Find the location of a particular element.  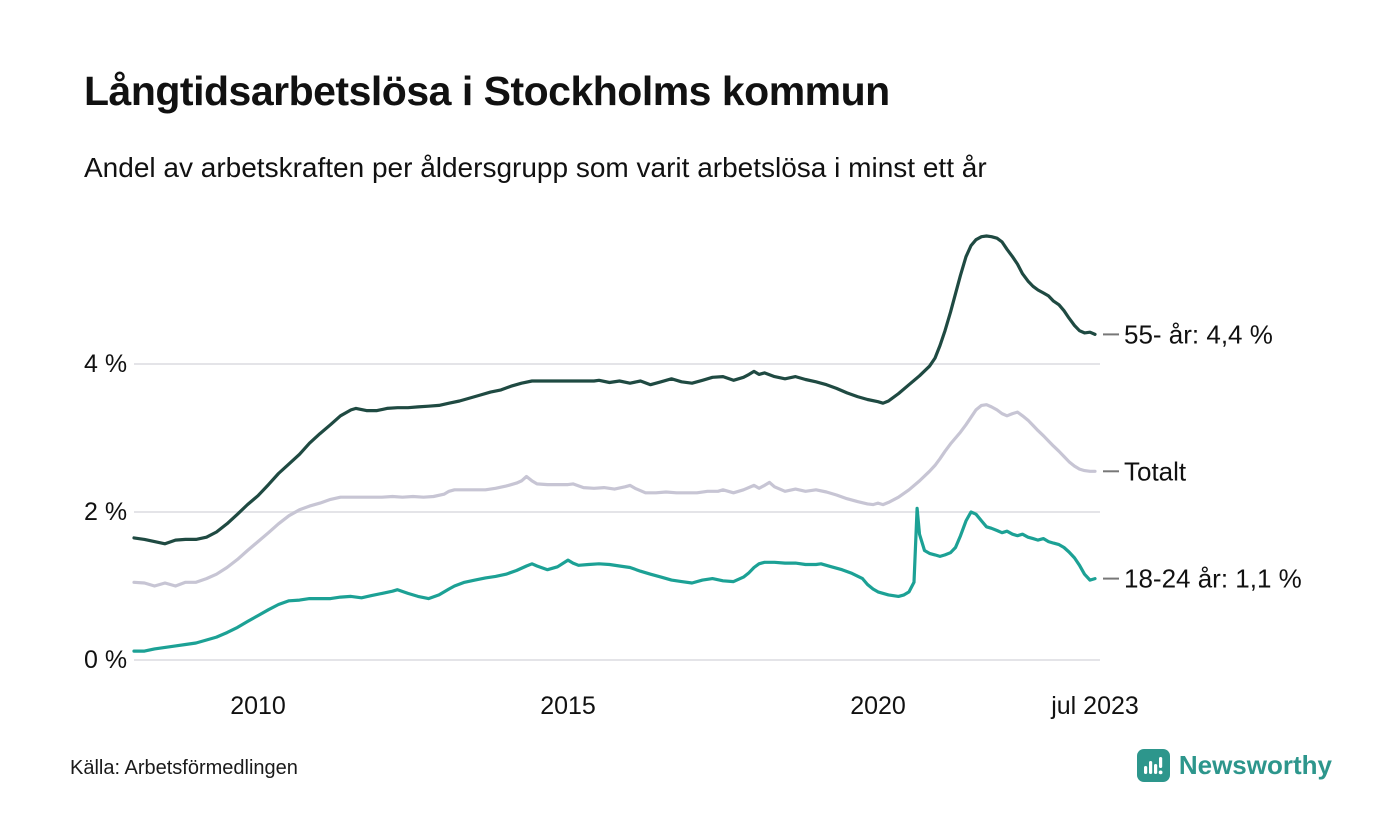

brand-logo-link: Newsworthy is located at coordinates (1234, 765).